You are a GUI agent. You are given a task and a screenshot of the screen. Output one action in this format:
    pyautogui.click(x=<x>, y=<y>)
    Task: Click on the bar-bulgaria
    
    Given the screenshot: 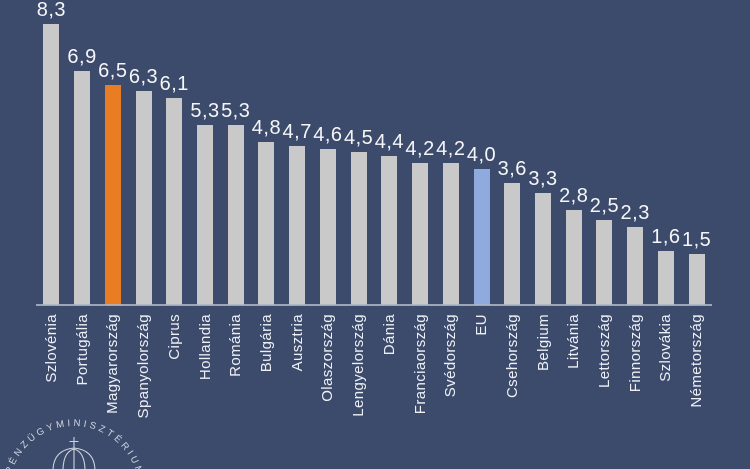 What is the action you would take?
    pyautogui.click(x=266, y=223)
    